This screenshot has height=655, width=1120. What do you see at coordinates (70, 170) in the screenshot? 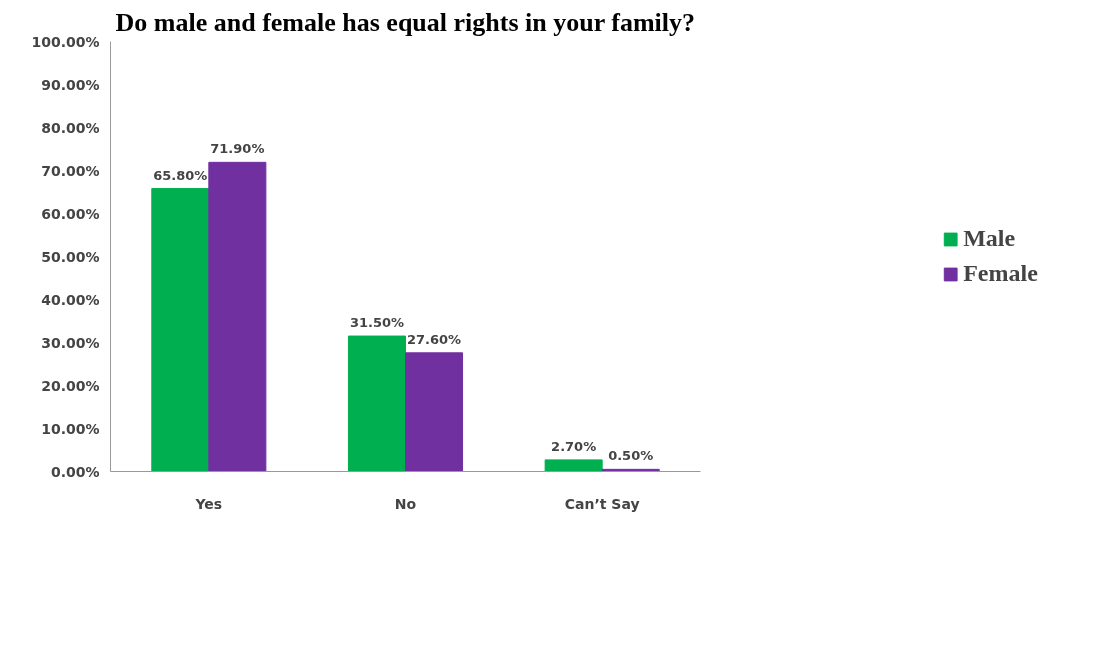
I see `y-tick-label: 70.00%` at bounding box center [70, 170].